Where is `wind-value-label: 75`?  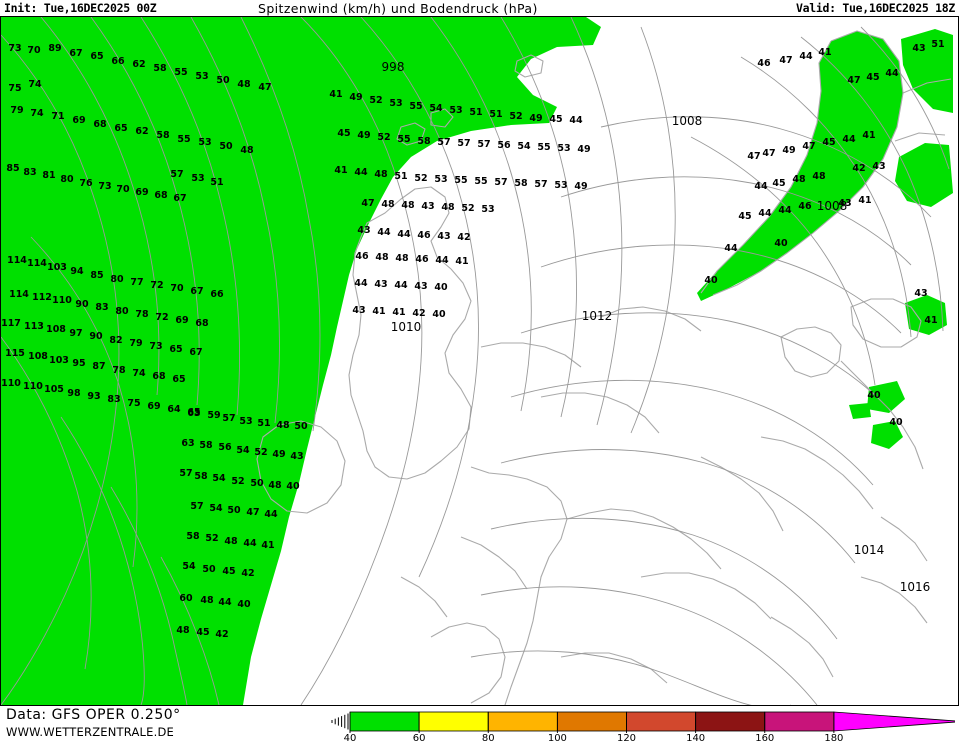
wind-value-label: 75 is located at coordinates (133, 403).